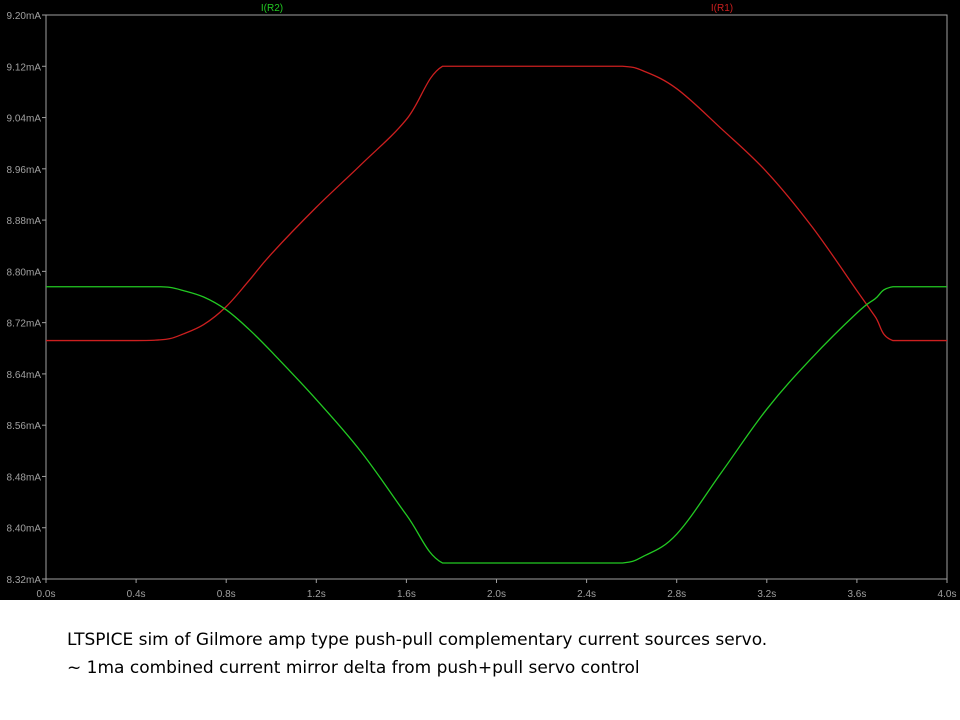 This screenshot has height=720, width=960. I want to click on x-tick-label: 1.6s, so click(406, 594).